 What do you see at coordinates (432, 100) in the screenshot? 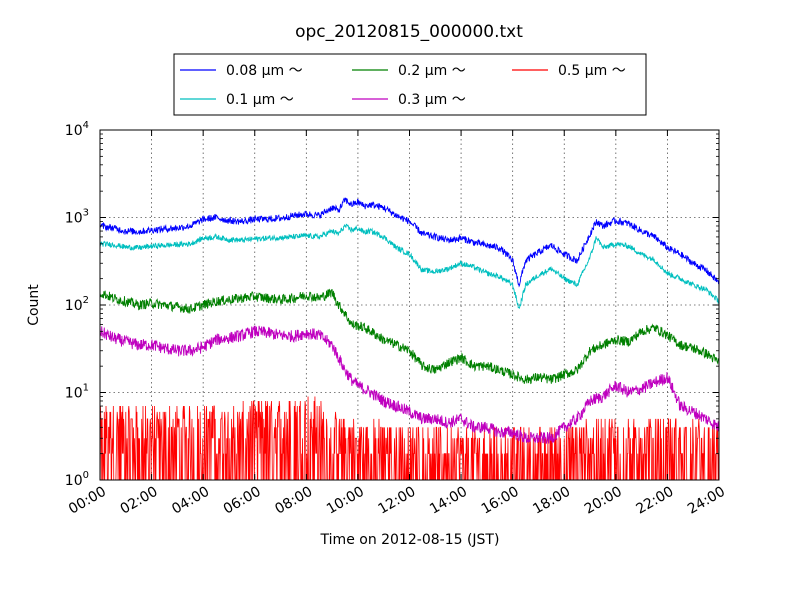
I see `legend-label: 0.3 μm ～` at bounding box center [432, 100].